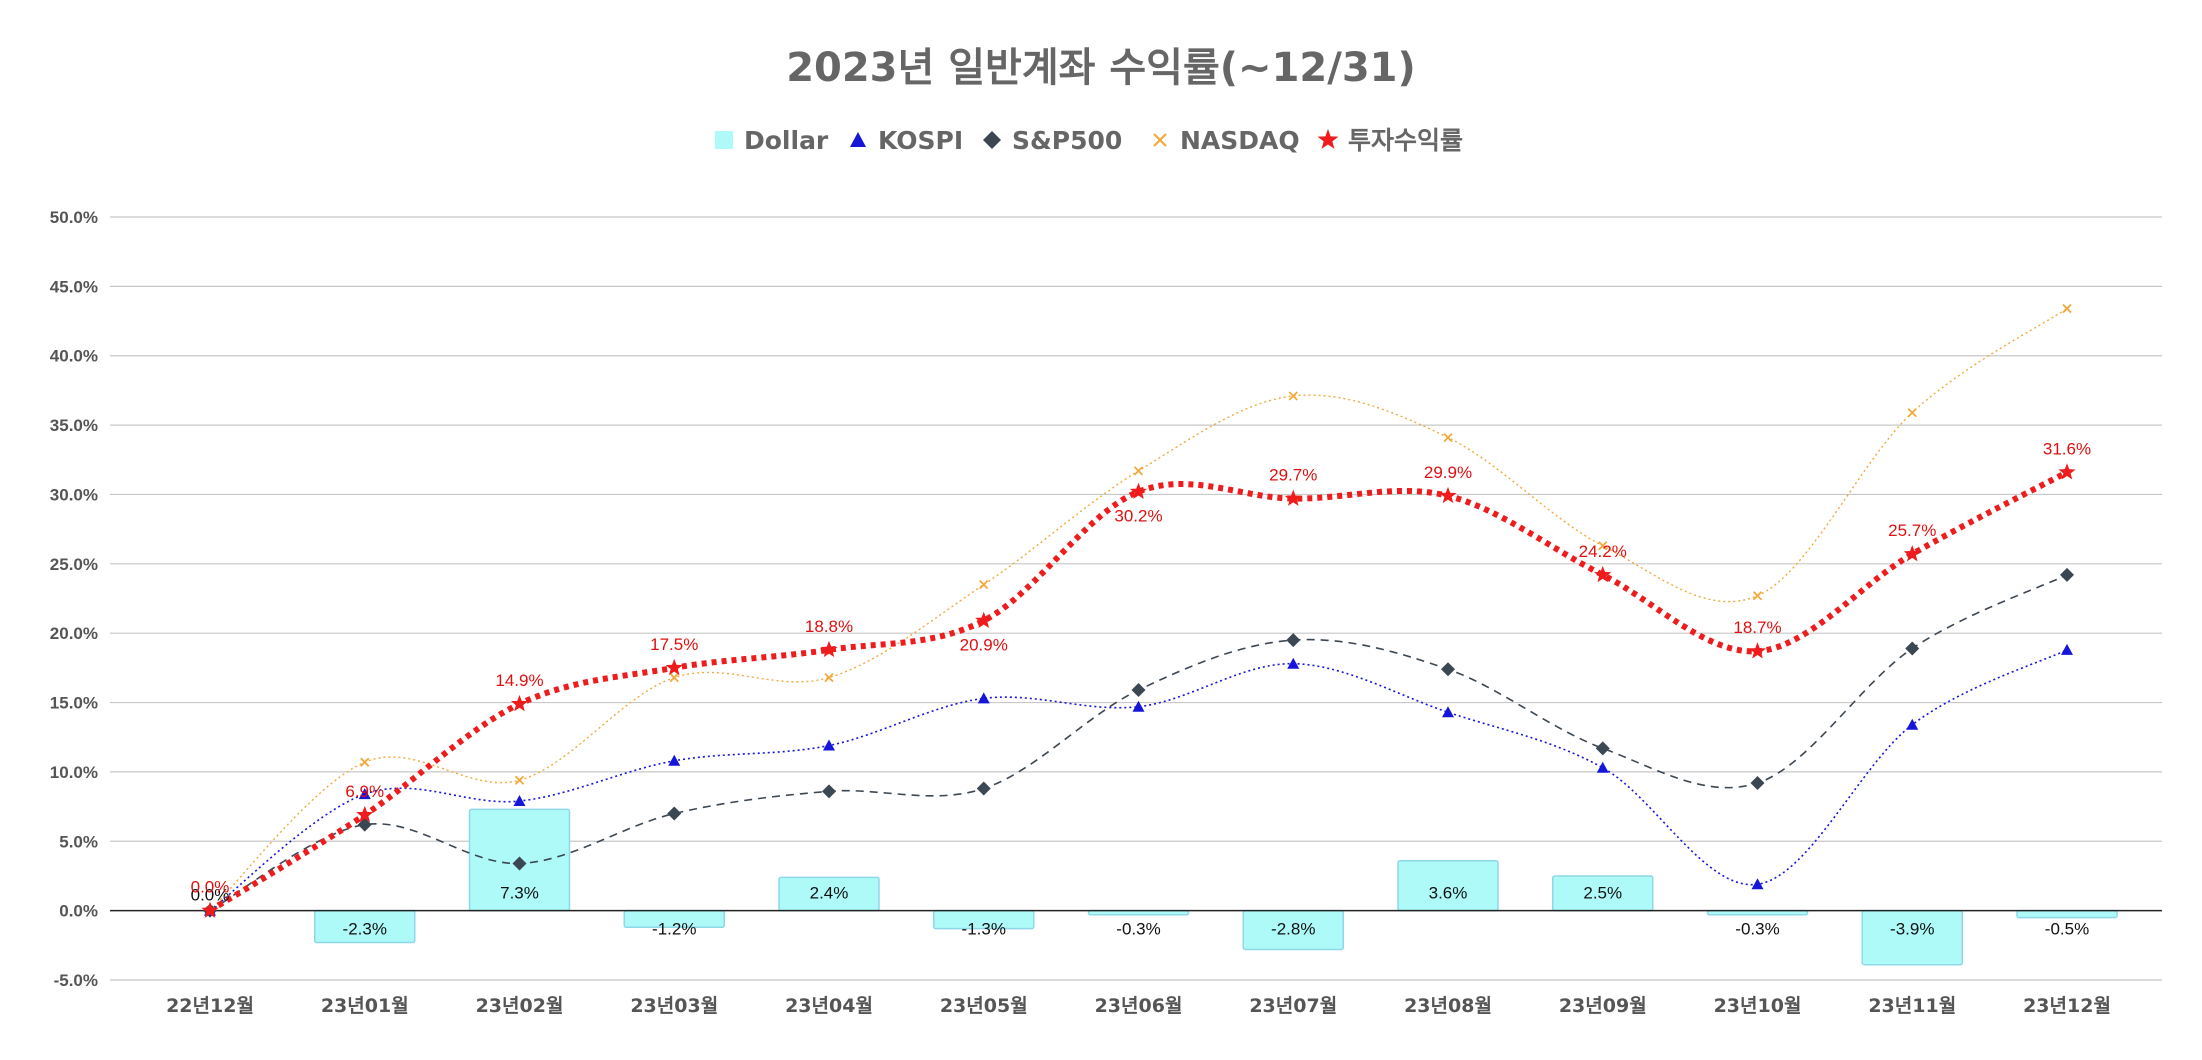 This screenshot has width=2202, height=1060. I want to click on y-tick-label: 5.0%, so click(78, 841).